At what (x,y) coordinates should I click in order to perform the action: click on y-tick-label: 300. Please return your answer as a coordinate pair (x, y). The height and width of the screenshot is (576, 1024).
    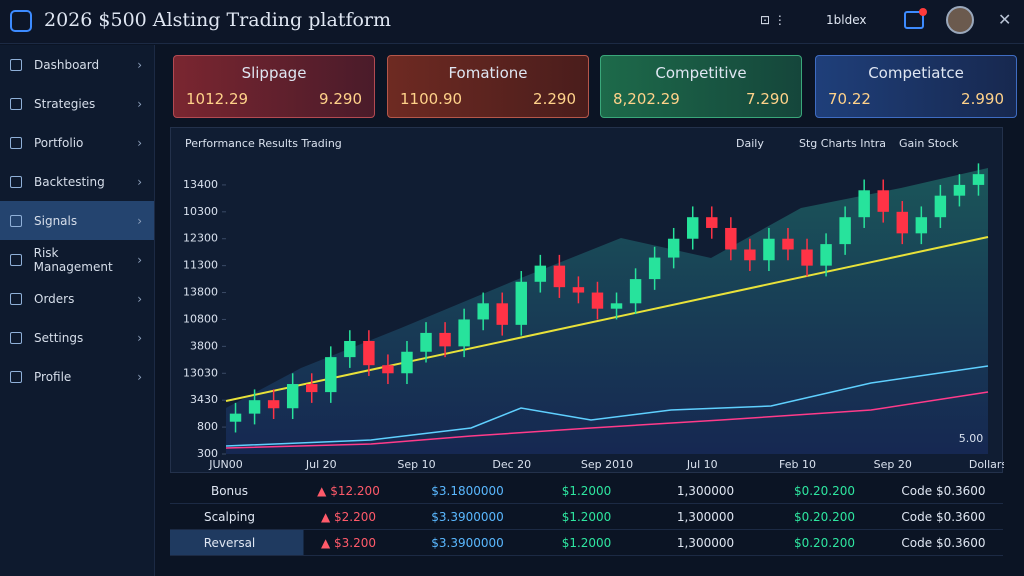
    Looking at the image, I should click on (207, 453).